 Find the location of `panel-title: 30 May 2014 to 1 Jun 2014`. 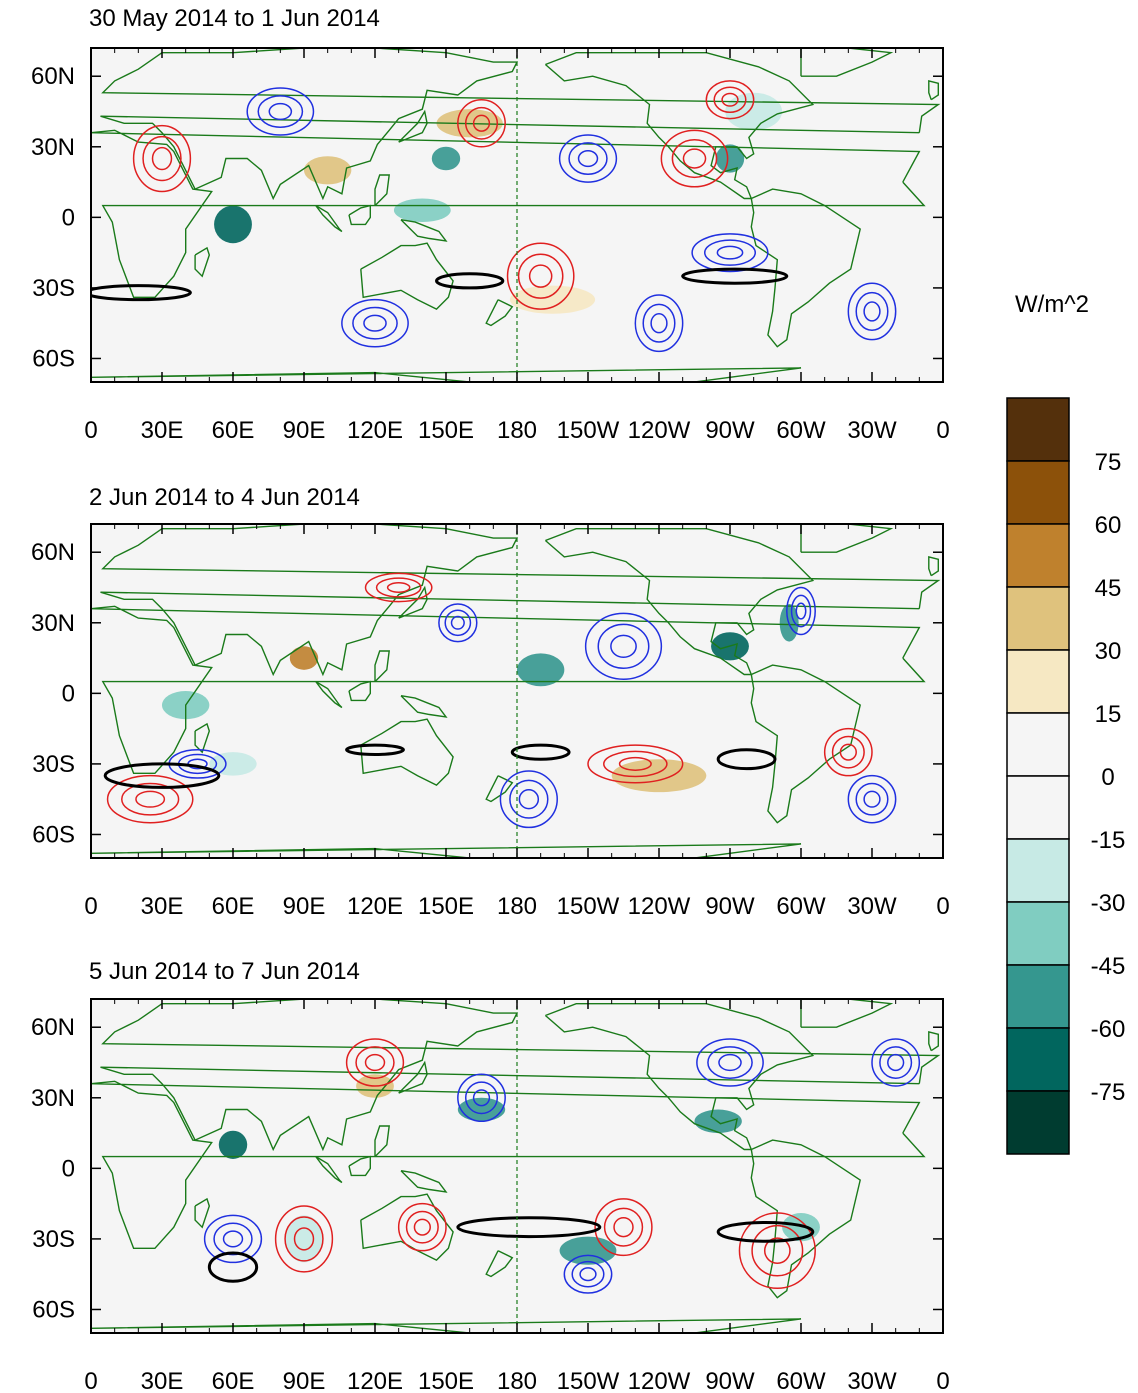

panel-title: 30 May 2014 to 1 Jun 2014 is located at coordinates (234, 18).